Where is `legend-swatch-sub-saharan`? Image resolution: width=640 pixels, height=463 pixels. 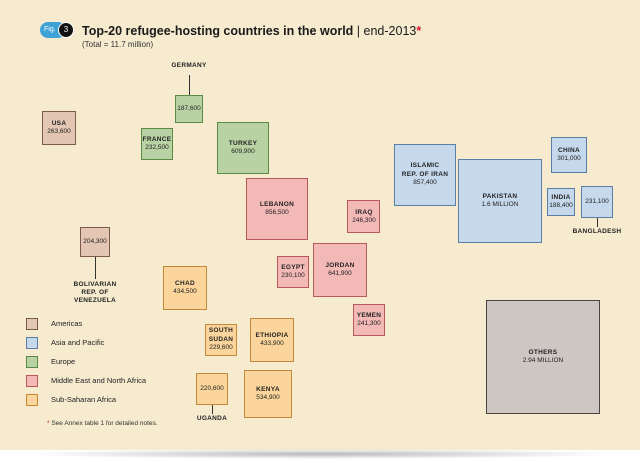
legend-swatch-sub-saharan is located at coordinates (32, 400).